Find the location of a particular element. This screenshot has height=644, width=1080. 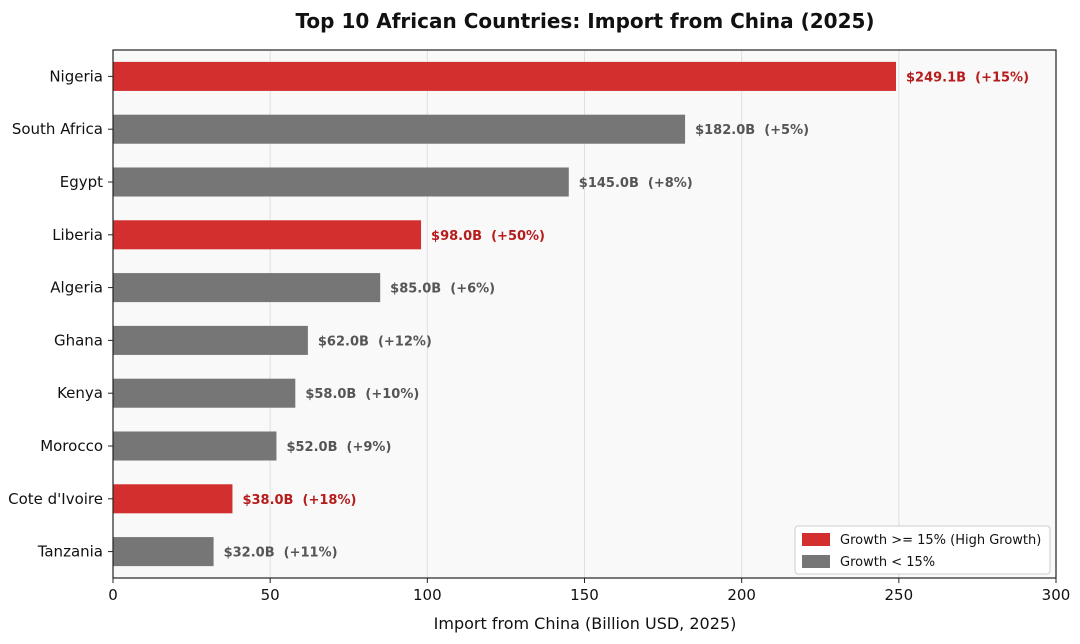

x-axis-label: Import from China (Billion USD, 2025) is located at coordinates (585, 623).